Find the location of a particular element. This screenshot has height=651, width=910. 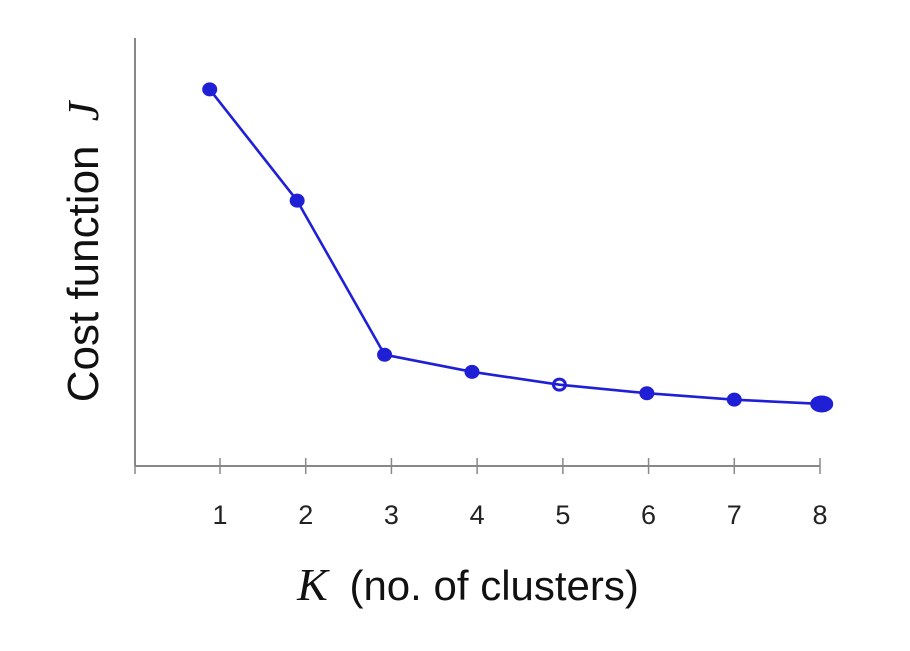

x-tick-label-5: 5 is located at coordinates (562, 515).